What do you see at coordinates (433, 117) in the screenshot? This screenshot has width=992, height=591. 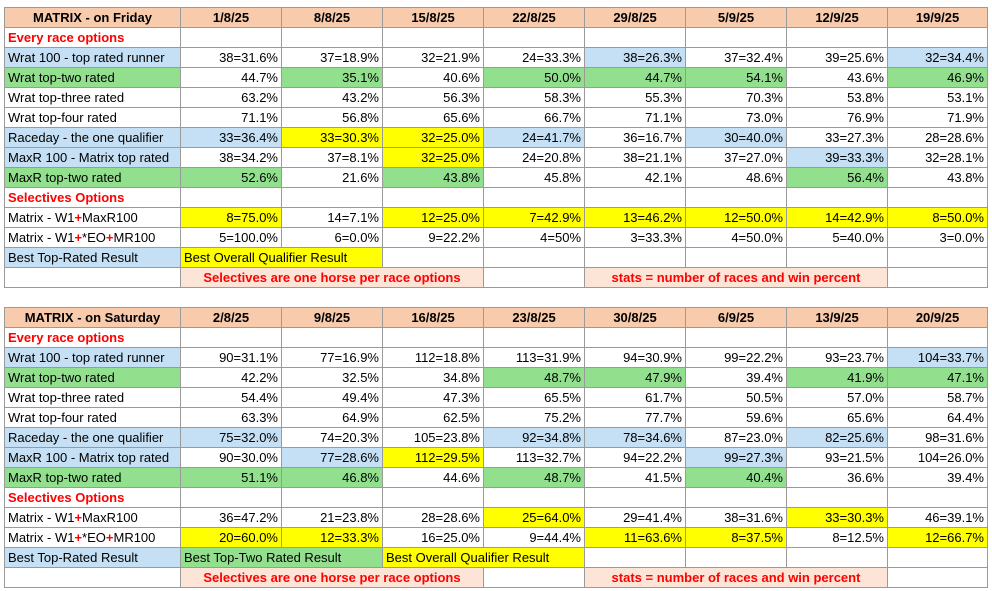 I see `table-cell: 65.6%` at bounding box center [433, 117].